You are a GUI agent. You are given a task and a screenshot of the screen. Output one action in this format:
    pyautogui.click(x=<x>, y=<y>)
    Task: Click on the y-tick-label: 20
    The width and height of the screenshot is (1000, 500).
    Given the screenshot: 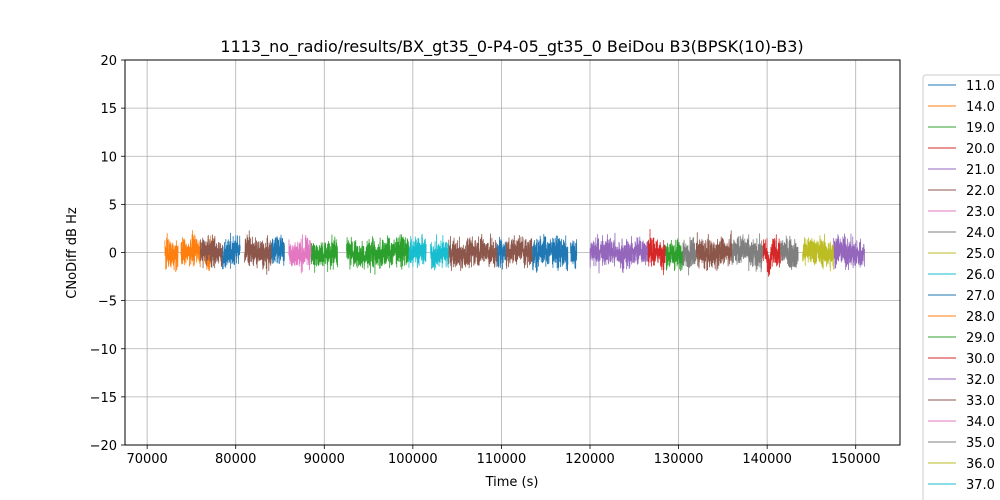 What is the action you would take?
    pyautogui.click(x=108, y=61)
    